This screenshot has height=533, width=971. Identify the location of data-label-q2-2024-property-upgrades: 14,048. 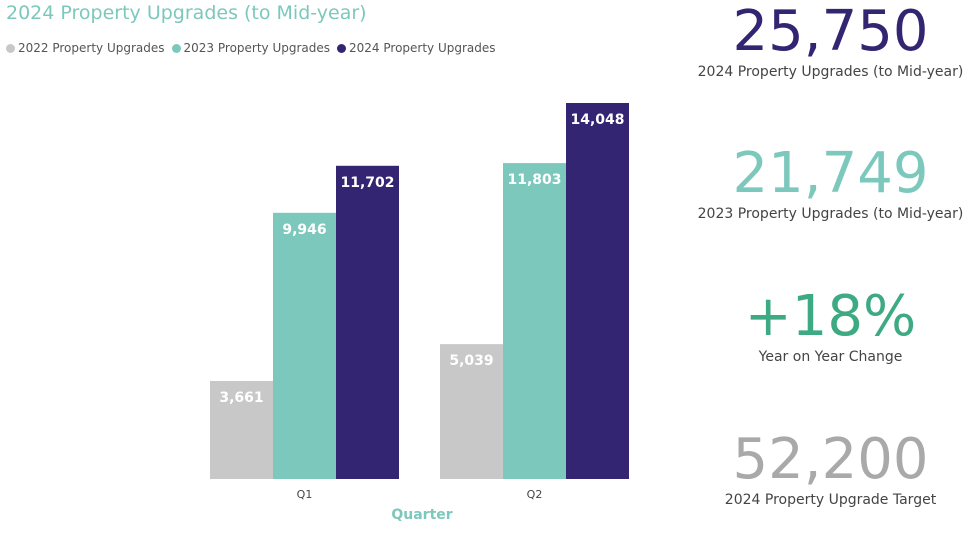
(597, 120).